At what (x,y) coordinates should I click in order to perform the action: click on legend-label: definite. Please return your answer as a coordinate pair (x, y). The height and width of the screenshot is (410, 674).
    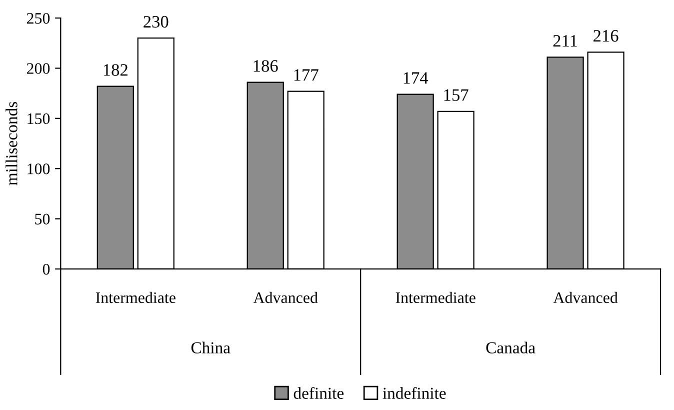
    Looking at the image, I should click on (319, 392).